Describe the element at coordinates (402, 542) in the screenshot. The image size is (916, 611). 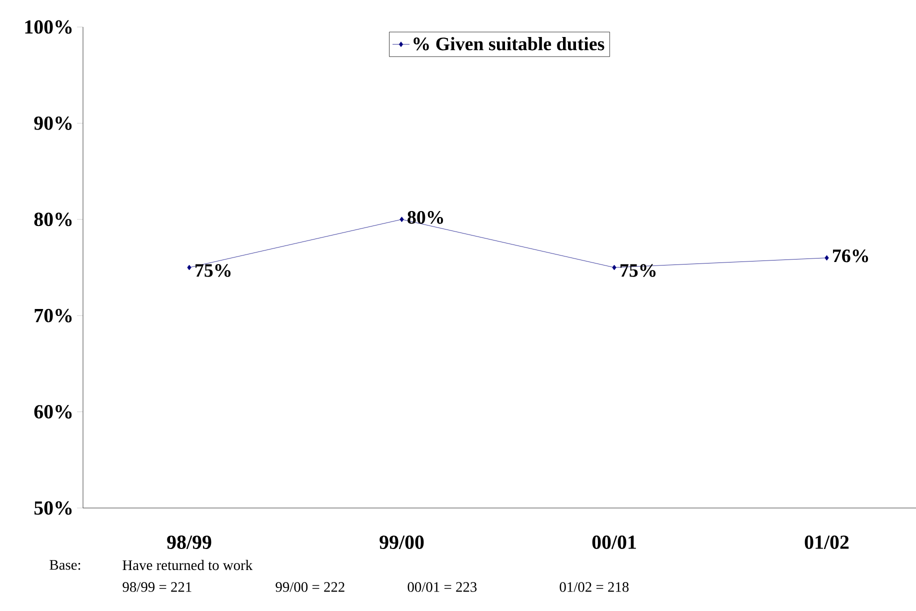
I see `x-tick-label: 99/00` at that location.